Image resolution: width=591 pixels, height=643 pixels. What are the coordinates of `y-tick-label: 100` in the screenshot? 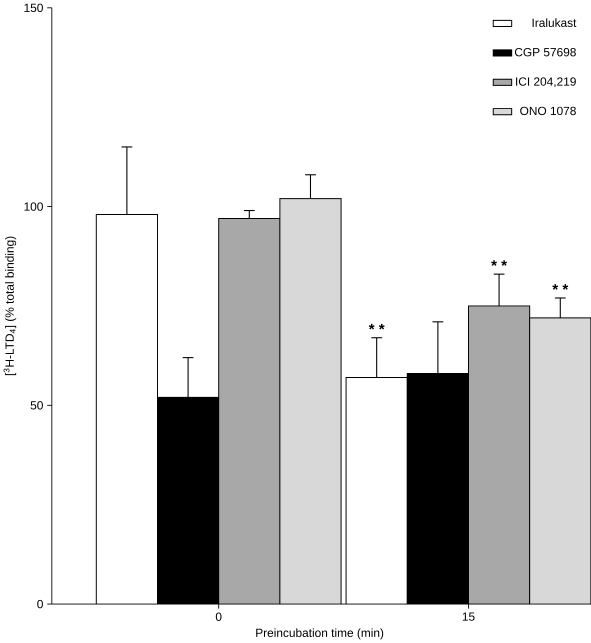 It's located at (33, 206).